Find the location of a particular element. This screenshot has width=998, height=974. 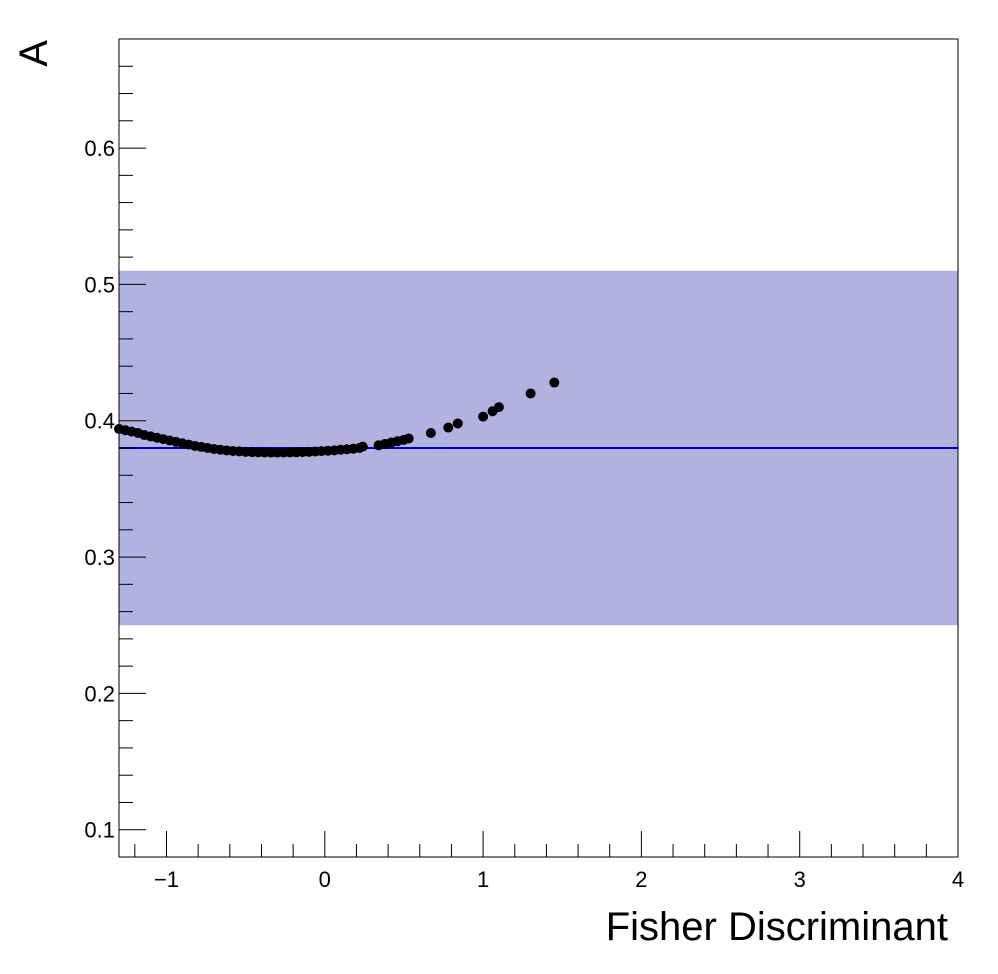

x-tick-label: 2 is located at coordinates (641, 879).